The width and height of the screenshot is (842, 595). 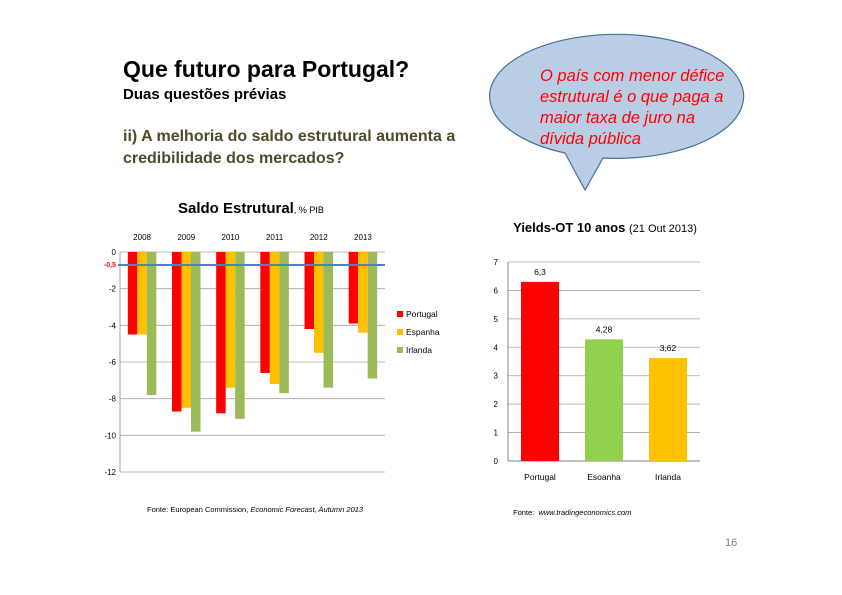 I want to click on y-tick-label: -2, so click(x=113, y=289).